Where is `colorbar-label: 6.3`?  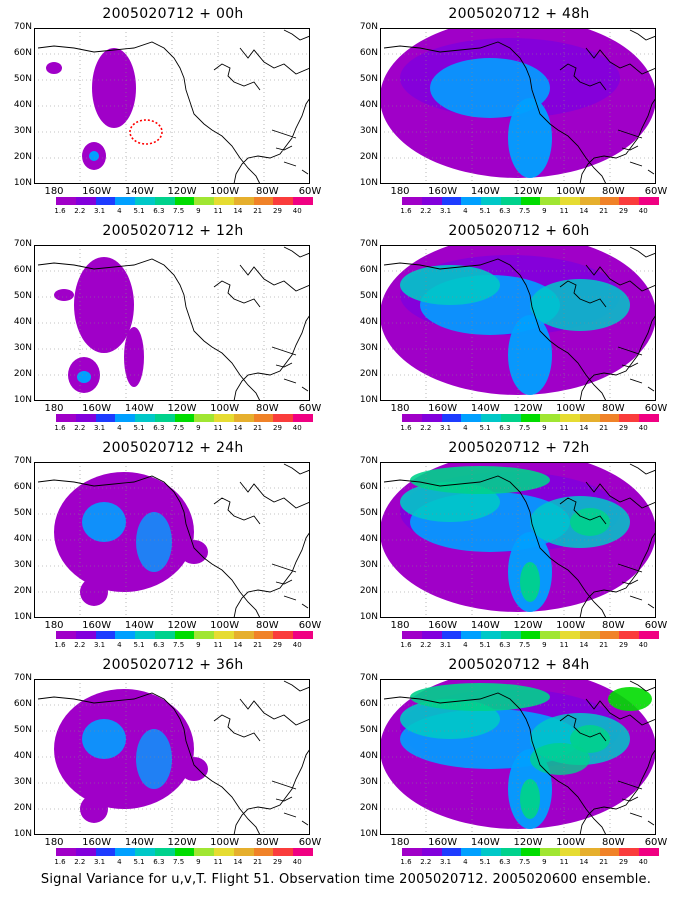 colorbar-label: 6.3 is located at coordinates (505, 428).